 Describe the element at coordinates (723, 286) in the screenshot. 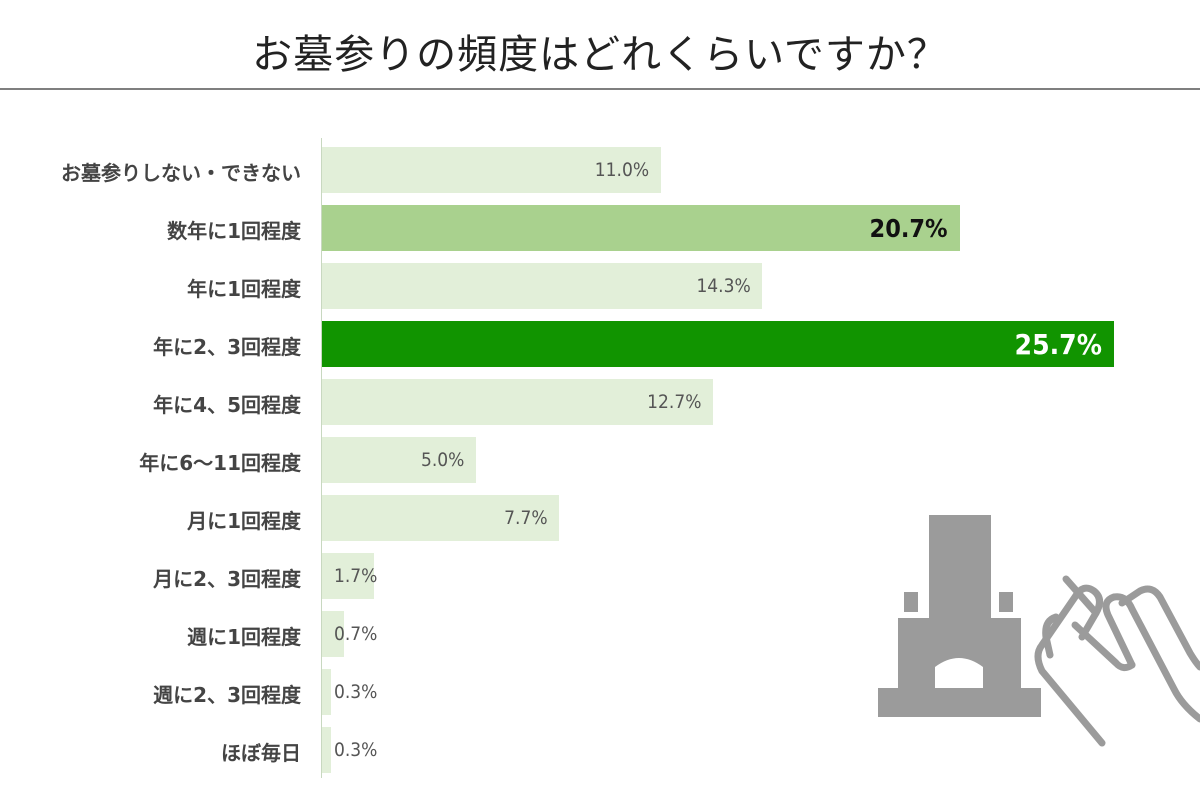

I see `value-label: 14.3%` at that location.